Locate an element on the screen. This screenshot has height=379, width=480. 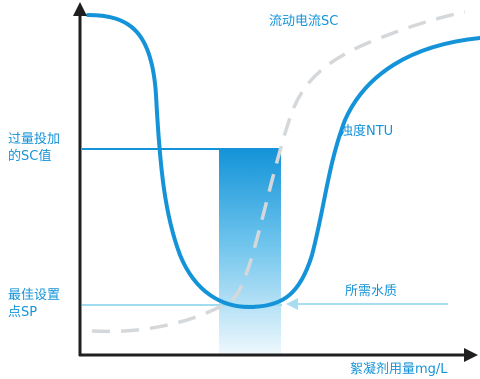
required-quality-arrowhead is located at coordinates (292, 304).